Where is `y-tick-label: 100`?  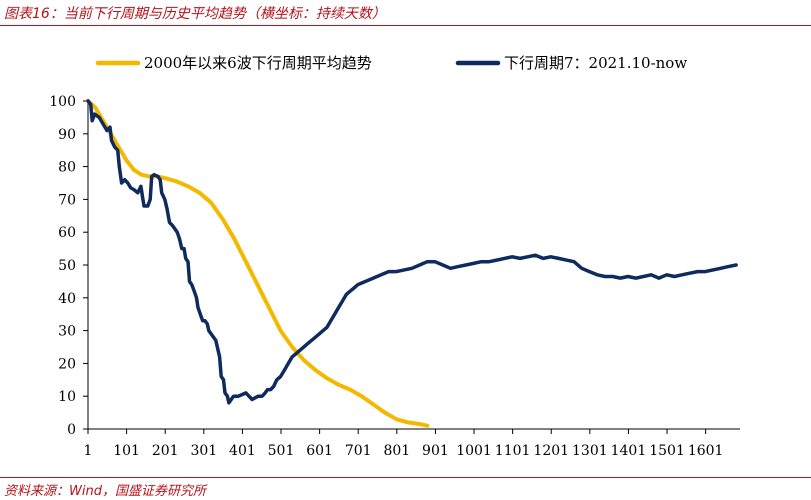
y-tick-label: 100 is located at coordinates (62, 102).